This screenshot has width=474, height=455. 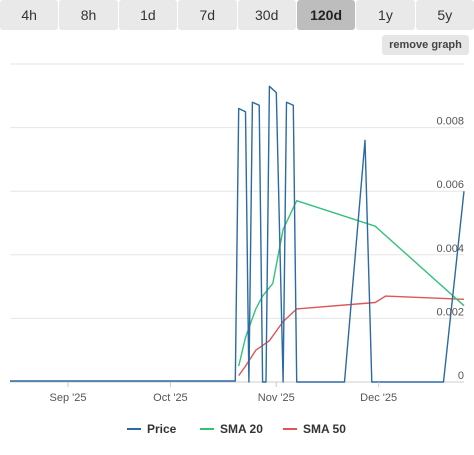 What do you see at coordinates (148, 15) in the screenshot?
I see `tab-1d: 1d` at bounding box center [148, 15].